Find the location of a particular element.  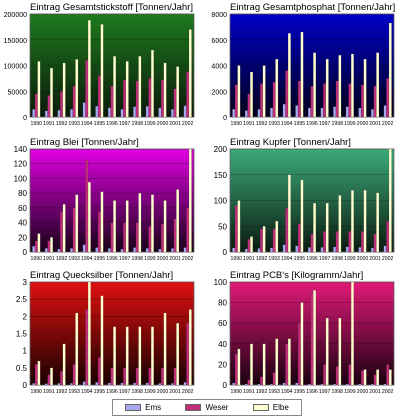

y-tick-label: 0 is located at coordinates (225, 118).